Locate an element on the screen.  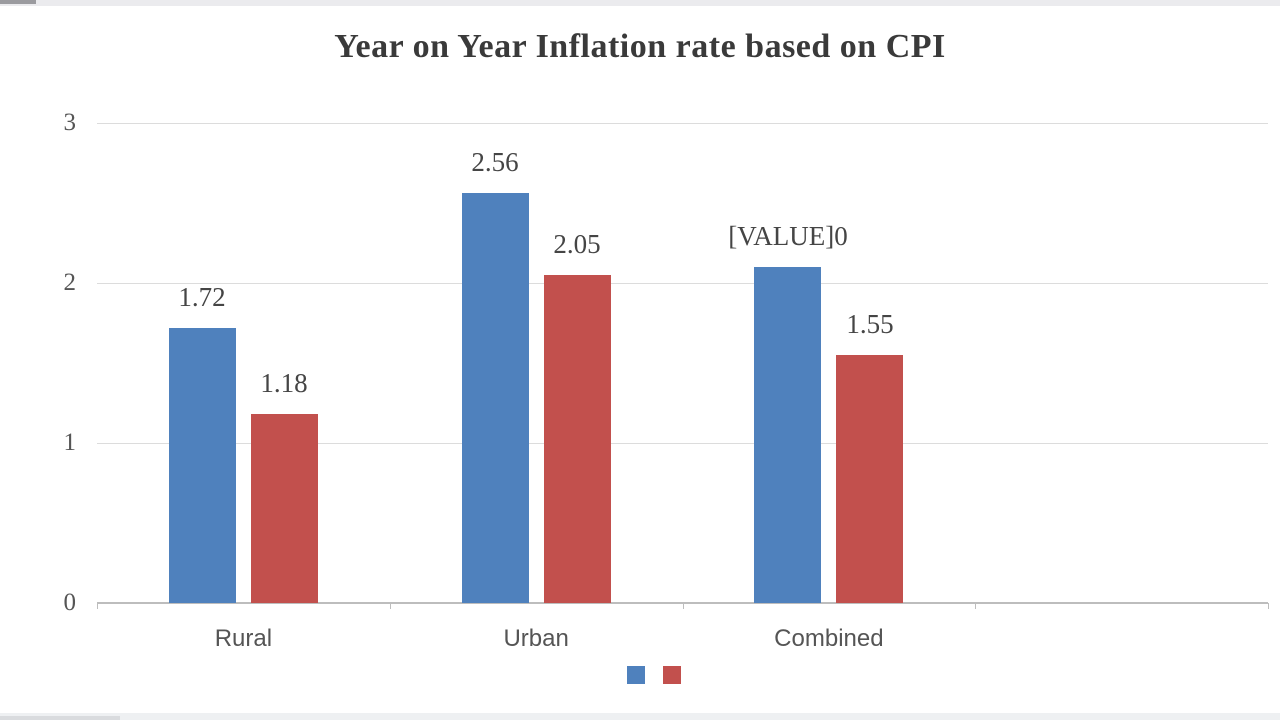
bar-value-label-series-1-blue-combined: [VALUE]0 is located at coordinates (788, 236).